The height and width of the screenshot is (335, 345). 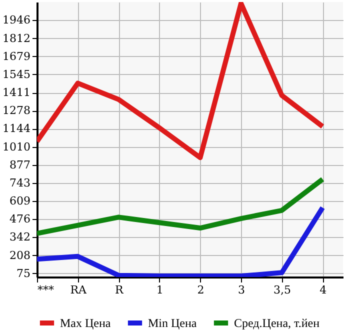 What do you see at coordinates (20, 165) in the screenshot?
I see `y-tick-label: 877` at bounding box center [20, 165].